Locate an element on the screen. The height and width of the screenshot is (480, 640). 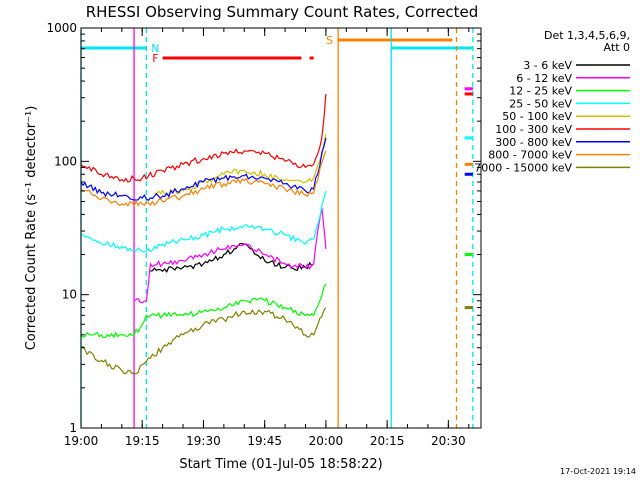
series-3-6-kev is located at coordinates (232, 257).